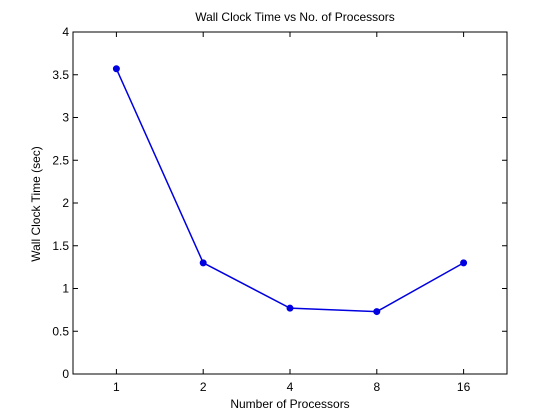  Describe the element at coordinates (60, 160) in the screenshot. I see `y-tick-label: 2.5` at that location.